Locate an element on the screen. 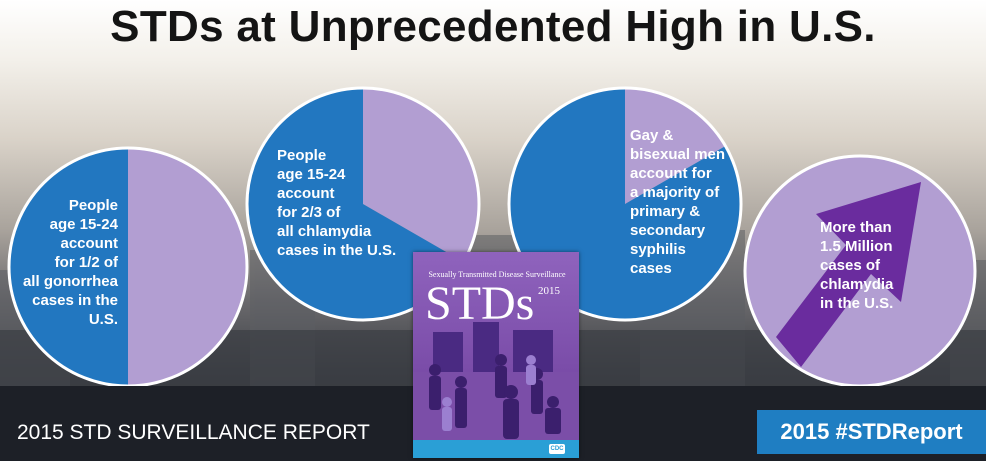 This screenshot has width=986, height=461. pie-chart-chlamydia-young is located at coordinates (363, 204).